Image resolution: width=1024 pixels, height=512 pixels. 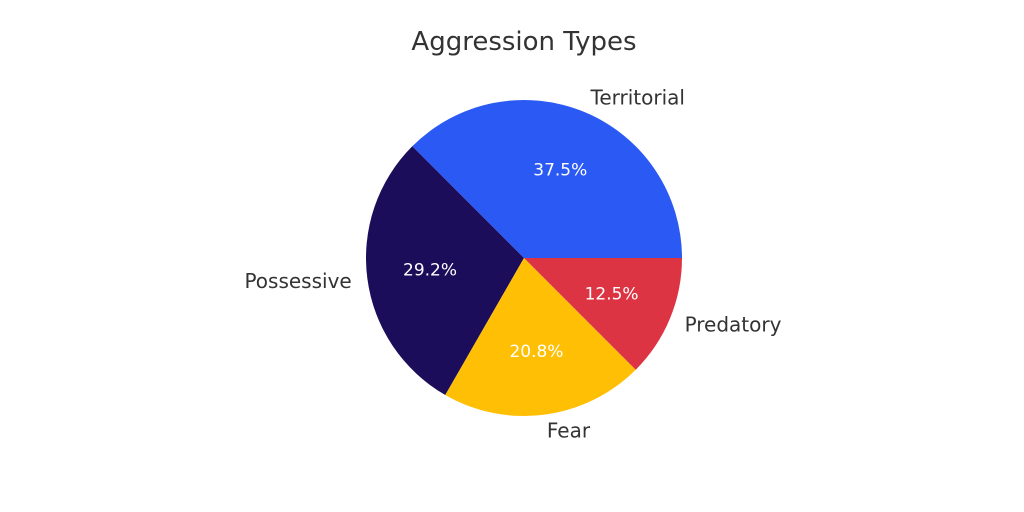 I want to click on slice-label-fear: Fear, so click(x=569, y=430).